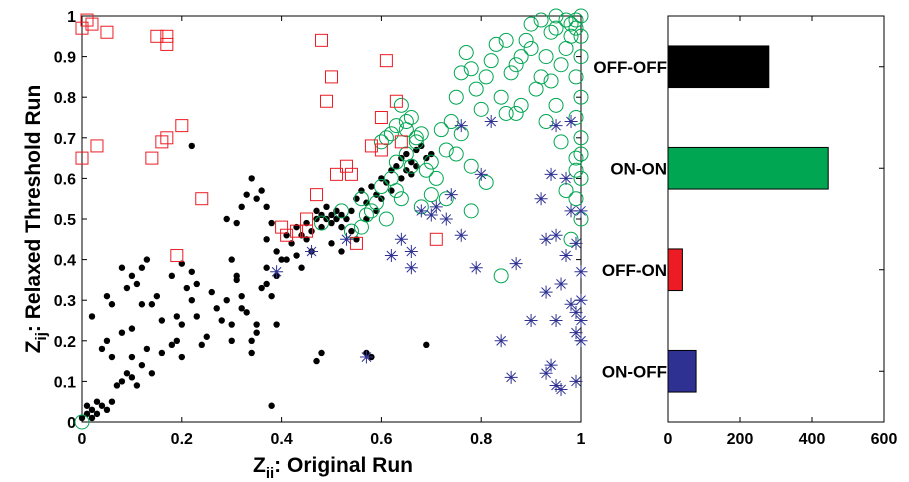 The image size is (909, 482). I want to click on y-tick-label: 1, so click(71, 17).